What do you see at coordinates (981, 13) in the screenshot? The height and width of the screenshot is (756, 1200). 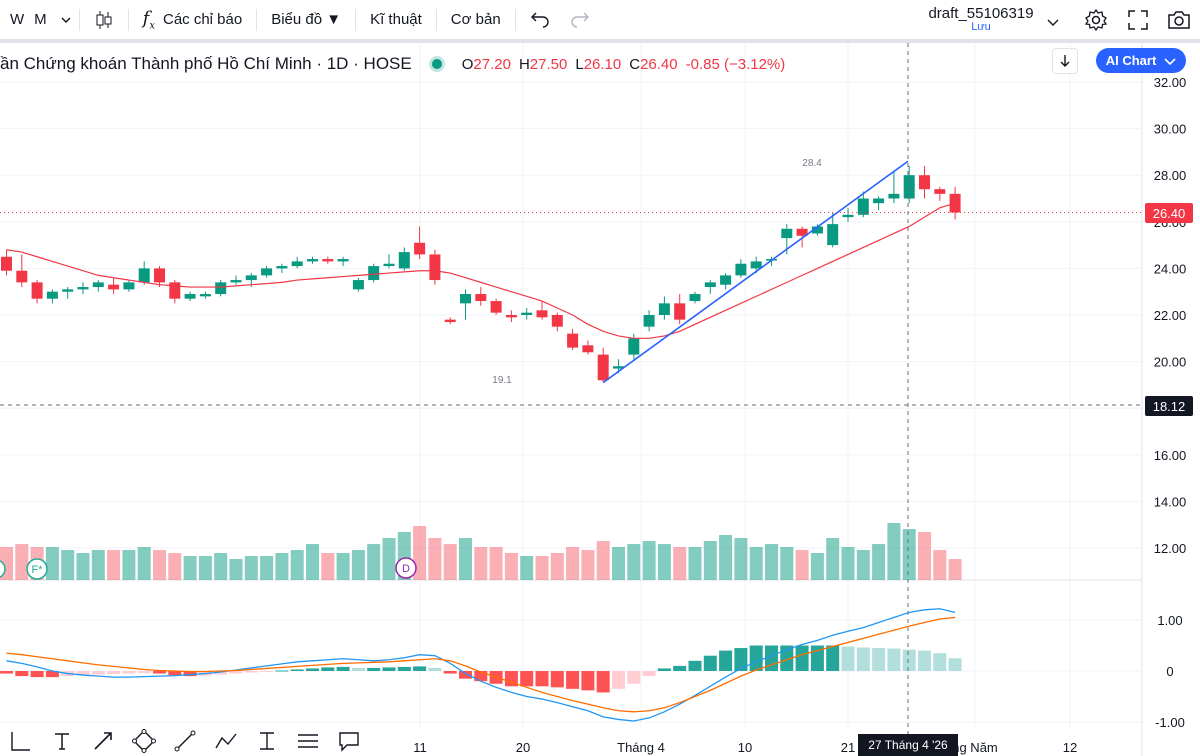 I see `layout-title: draft_55106319` at bounding box center [981, 13].